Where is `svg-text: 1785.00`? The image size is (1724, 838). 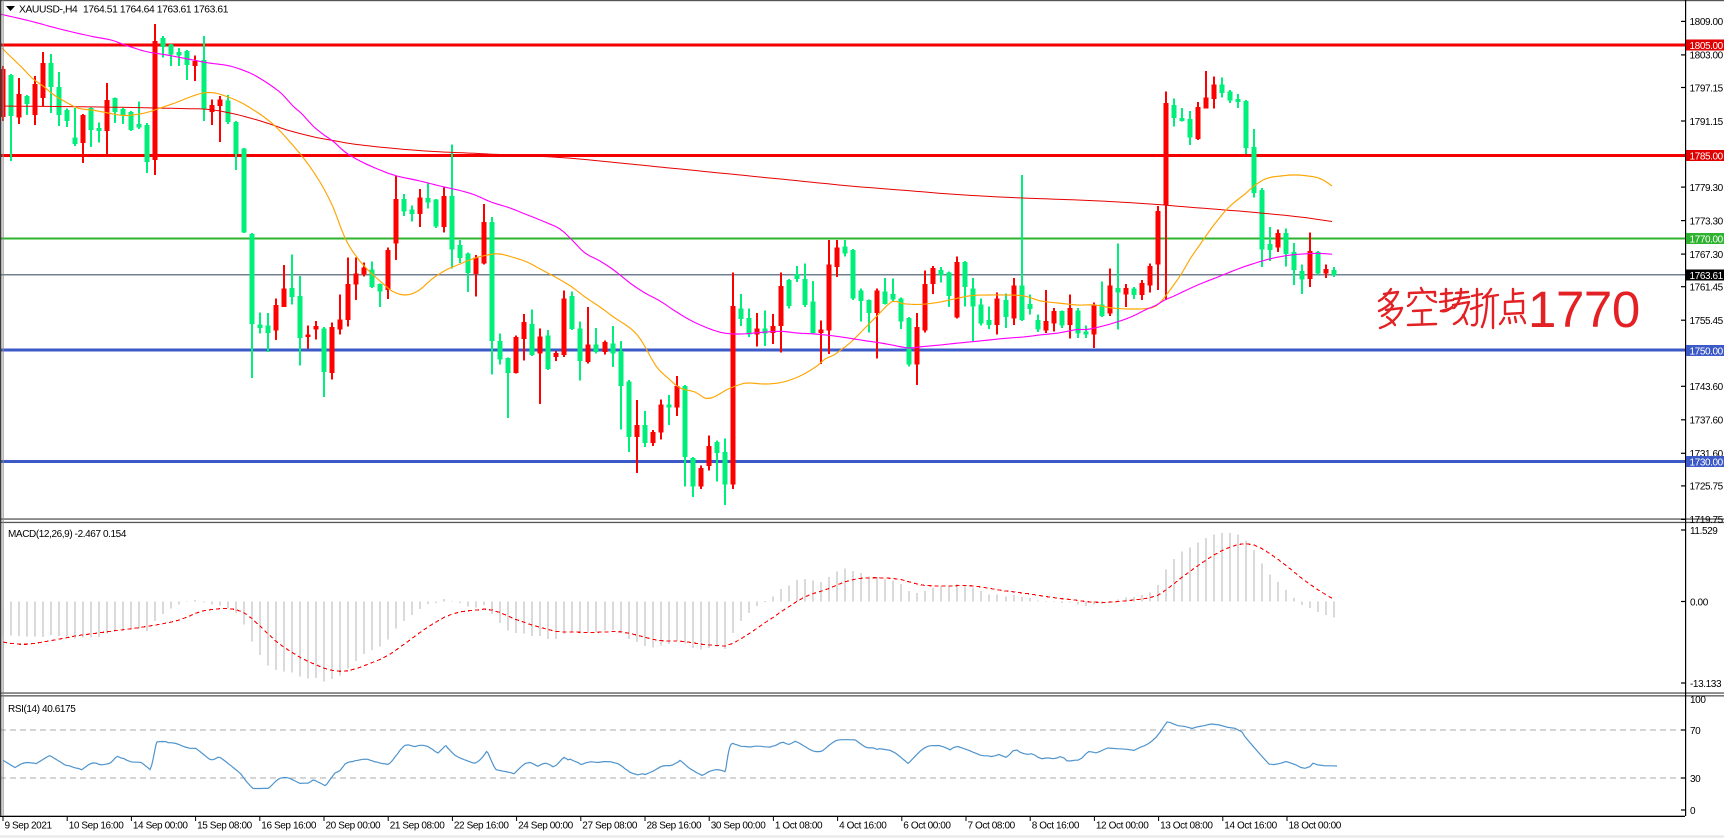 svg-text: 1785.00 is located at coordinates (1707, 156).